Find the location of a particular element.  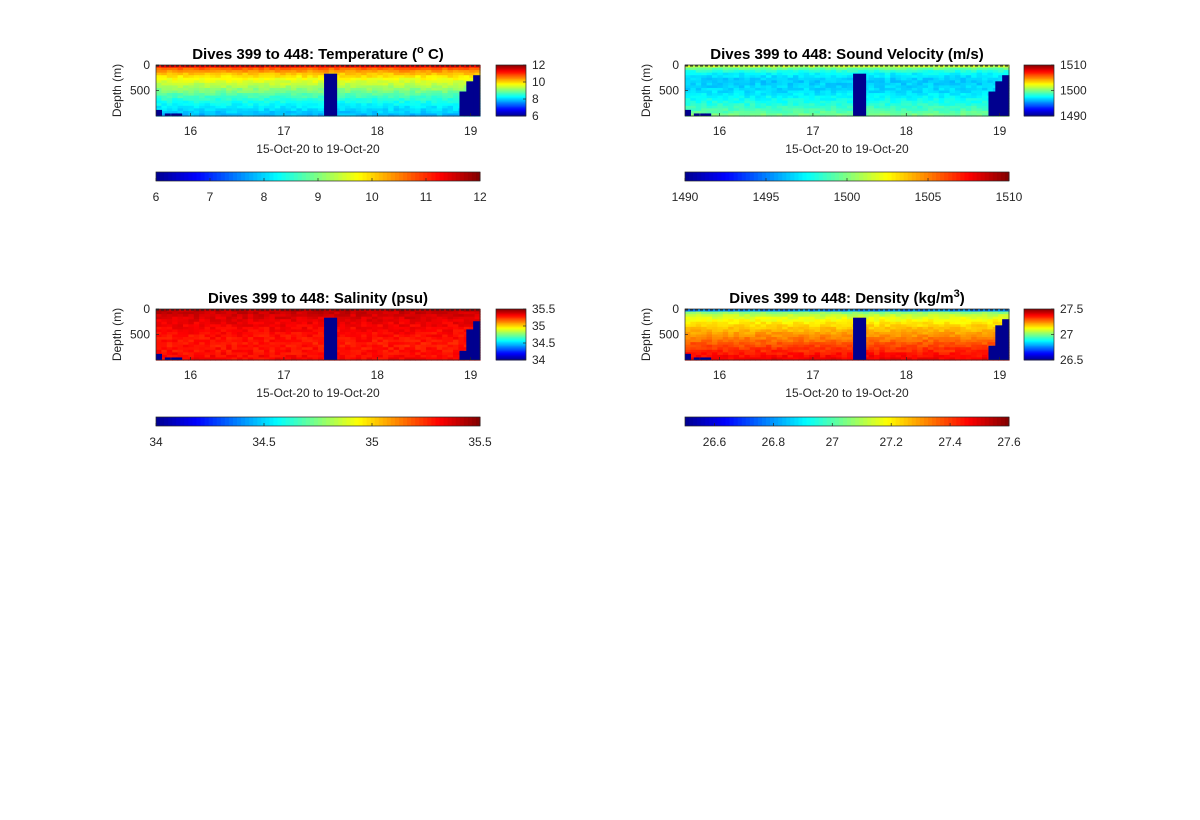

colorbar-tick-label: 1510 is located at coordinates (1073, 65).